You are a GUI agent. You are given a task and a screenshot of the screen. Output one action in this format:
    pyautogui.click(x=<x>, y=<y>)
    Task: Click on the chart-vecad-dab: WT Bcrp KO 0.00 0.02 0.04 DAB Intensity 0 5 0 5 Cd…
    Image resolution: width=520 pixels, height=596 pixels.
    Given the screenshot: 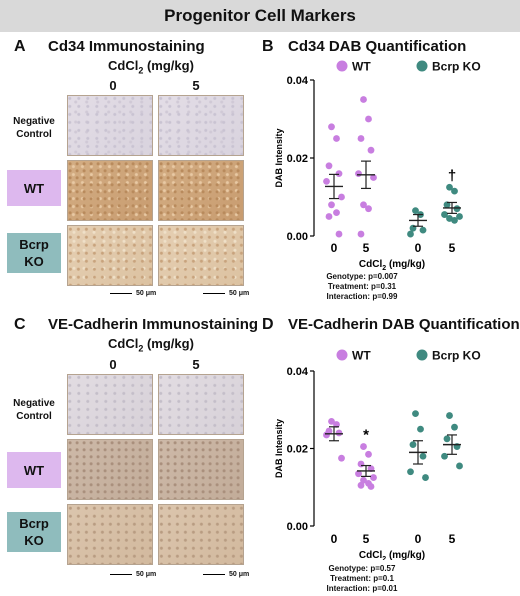 What is the action you would take?
    pyautogui.click(x=377, y=455)
    